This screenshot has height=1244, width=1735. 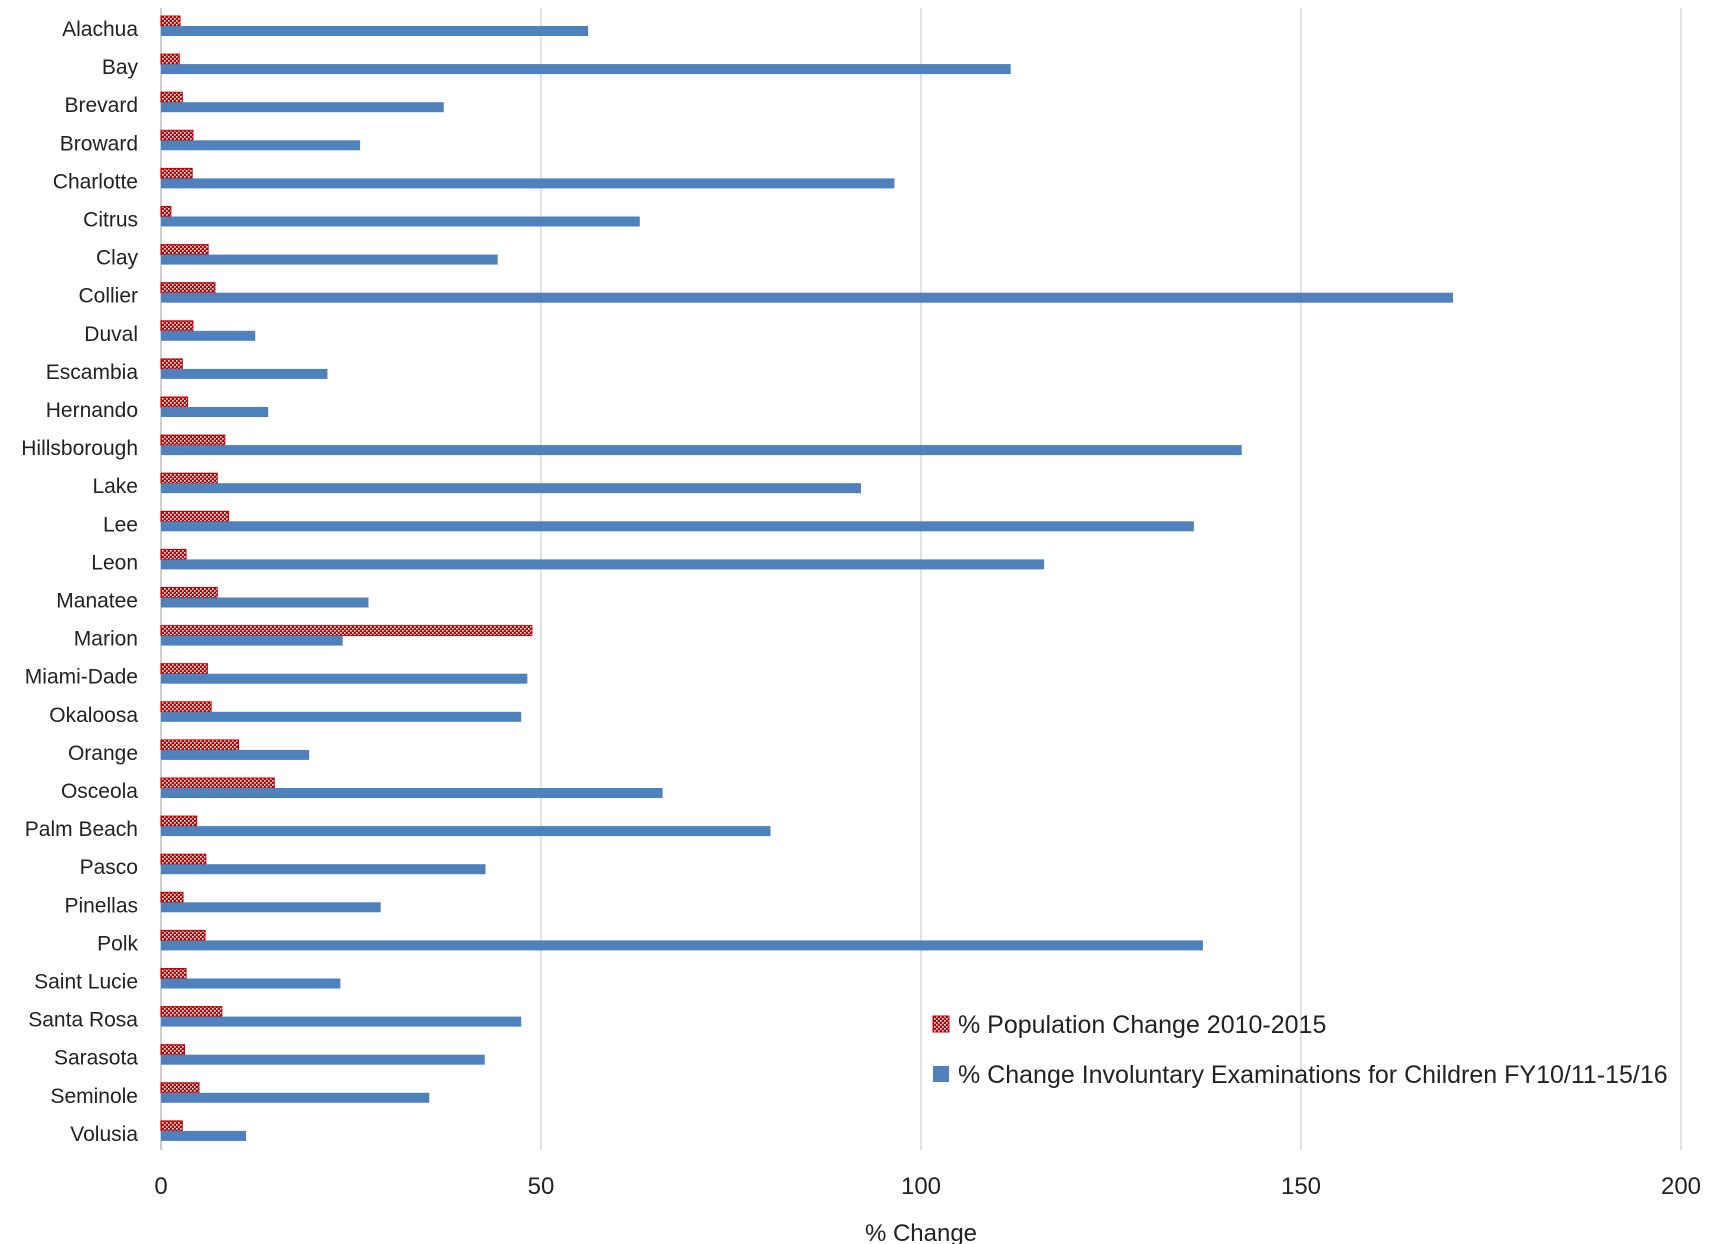 I want to click on category-label: Pinellas, so click(x=101, y=905).